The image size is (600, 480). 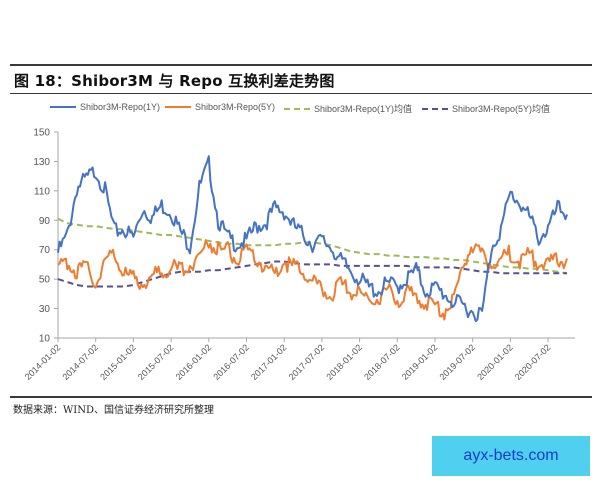 I want to click on legend-item-1y-mean: Shibor3M-Repo(1Y)均值, so click(x=348, y=108).